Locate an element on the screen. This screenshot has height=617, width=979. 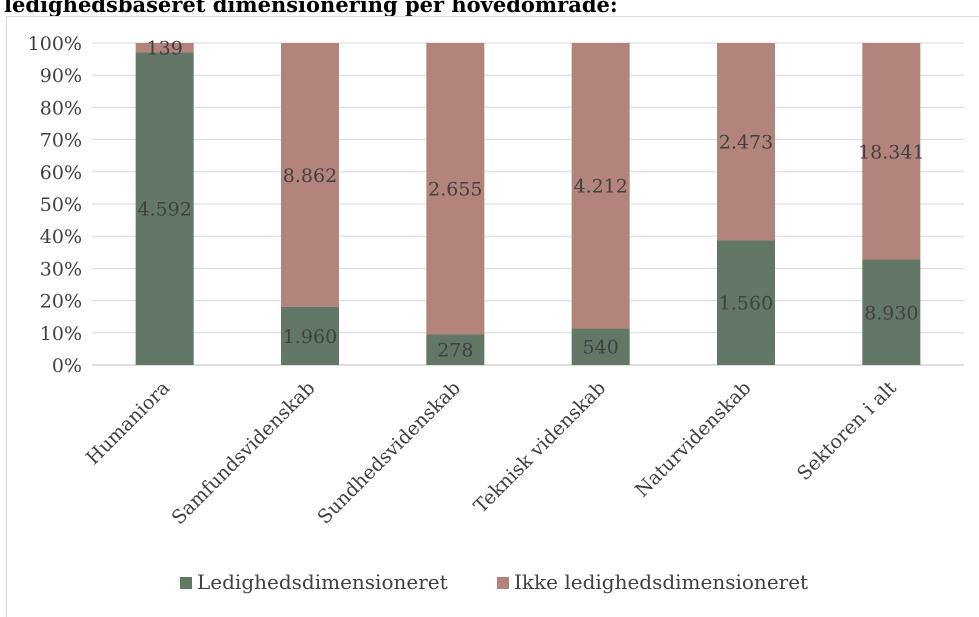
y-tick-label: 20% is located at coordinates (61, 302).